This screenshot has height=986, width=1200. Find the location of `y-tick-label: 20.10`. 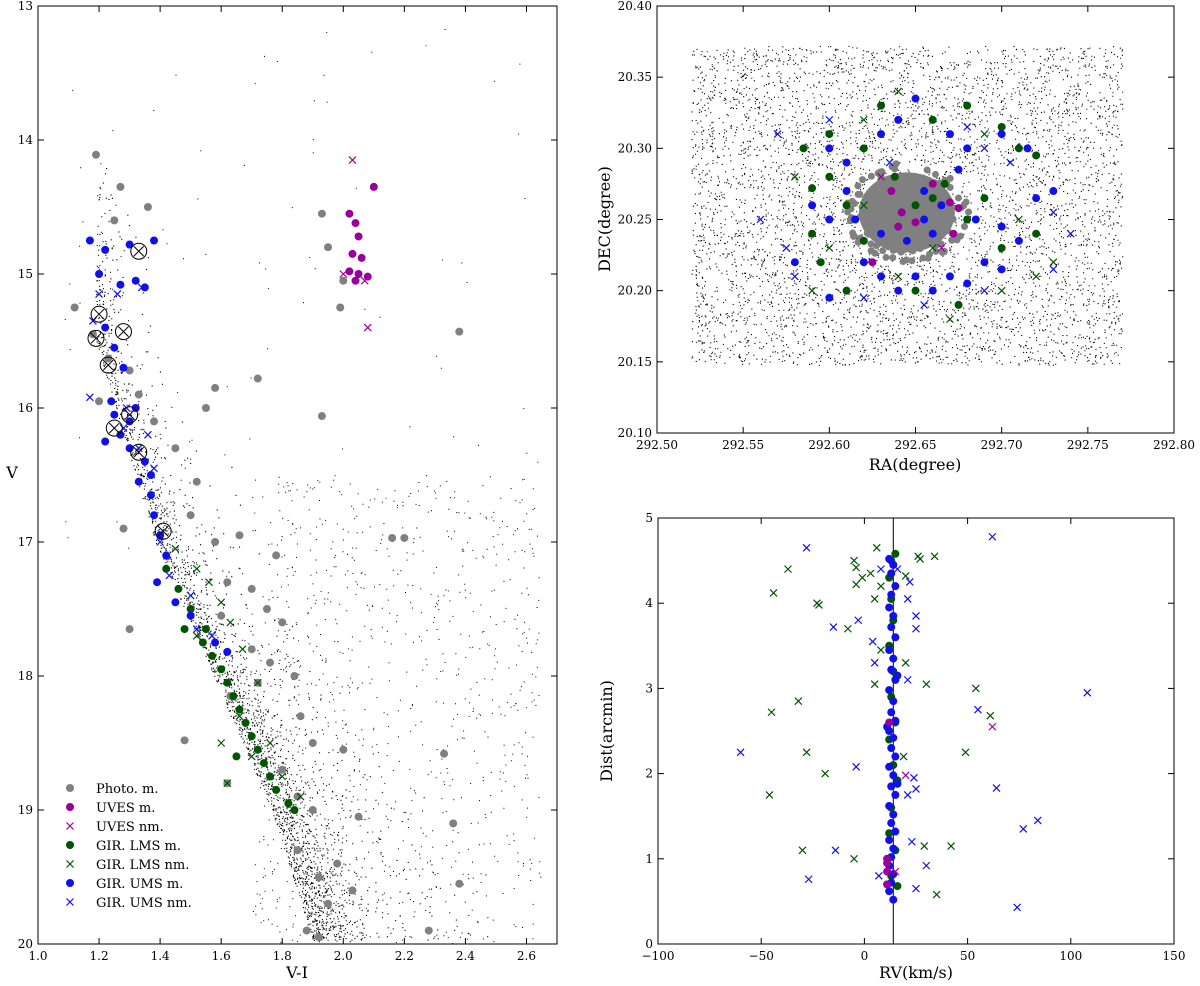

y-tick-label: 20.10 is located at coordinates (635, 433).